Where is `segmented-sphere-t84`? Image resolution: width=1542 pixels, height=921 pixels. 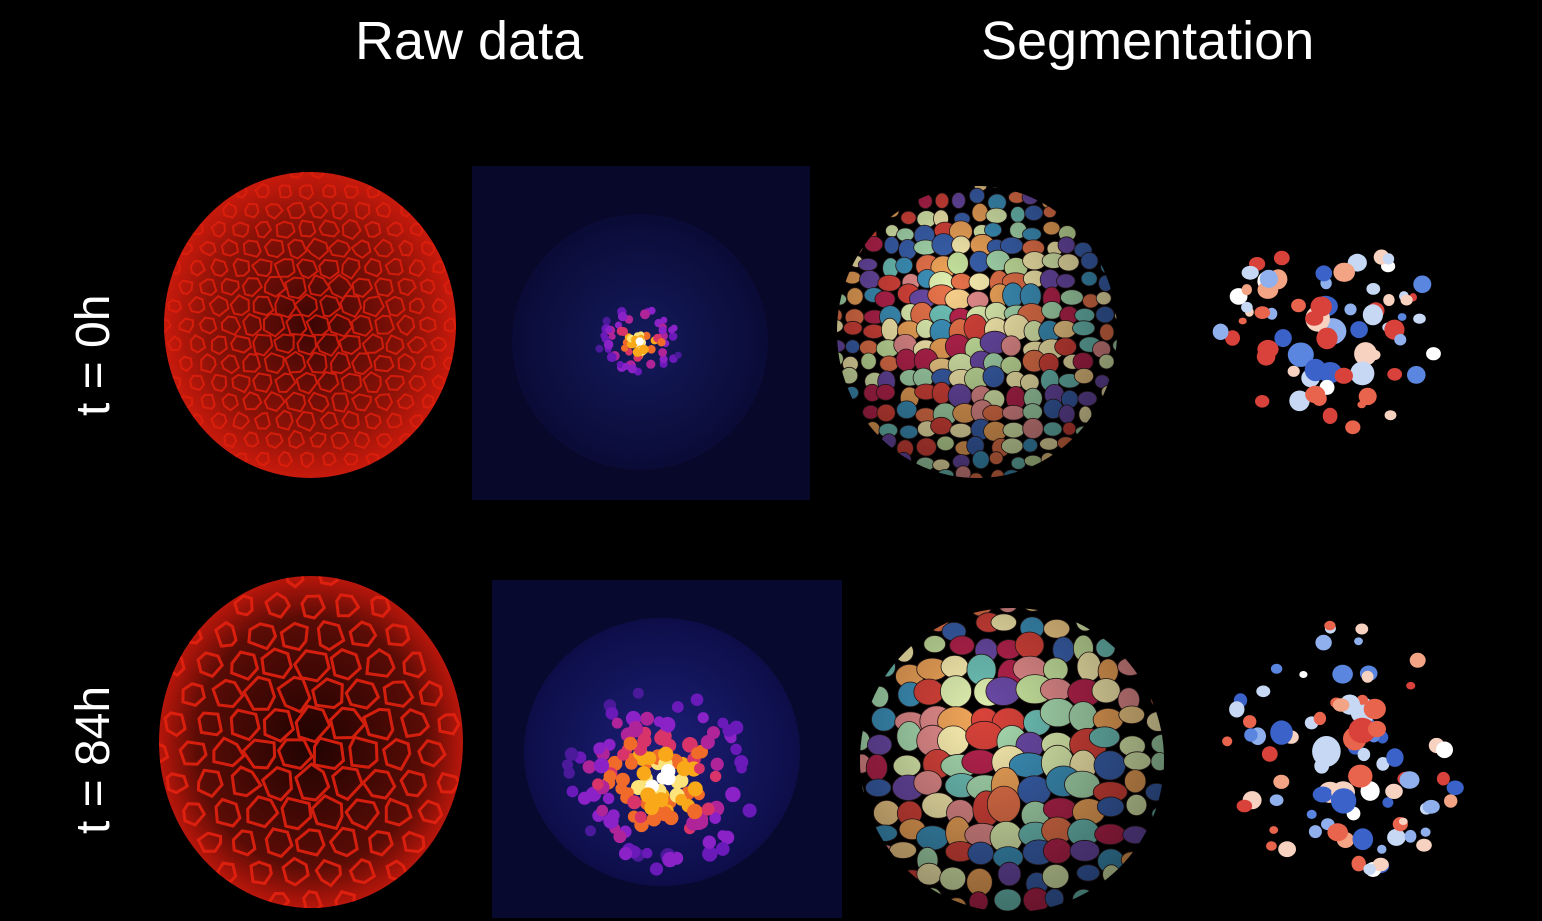
segmented-sphere-t84 is located at coordinates (1012, 760).